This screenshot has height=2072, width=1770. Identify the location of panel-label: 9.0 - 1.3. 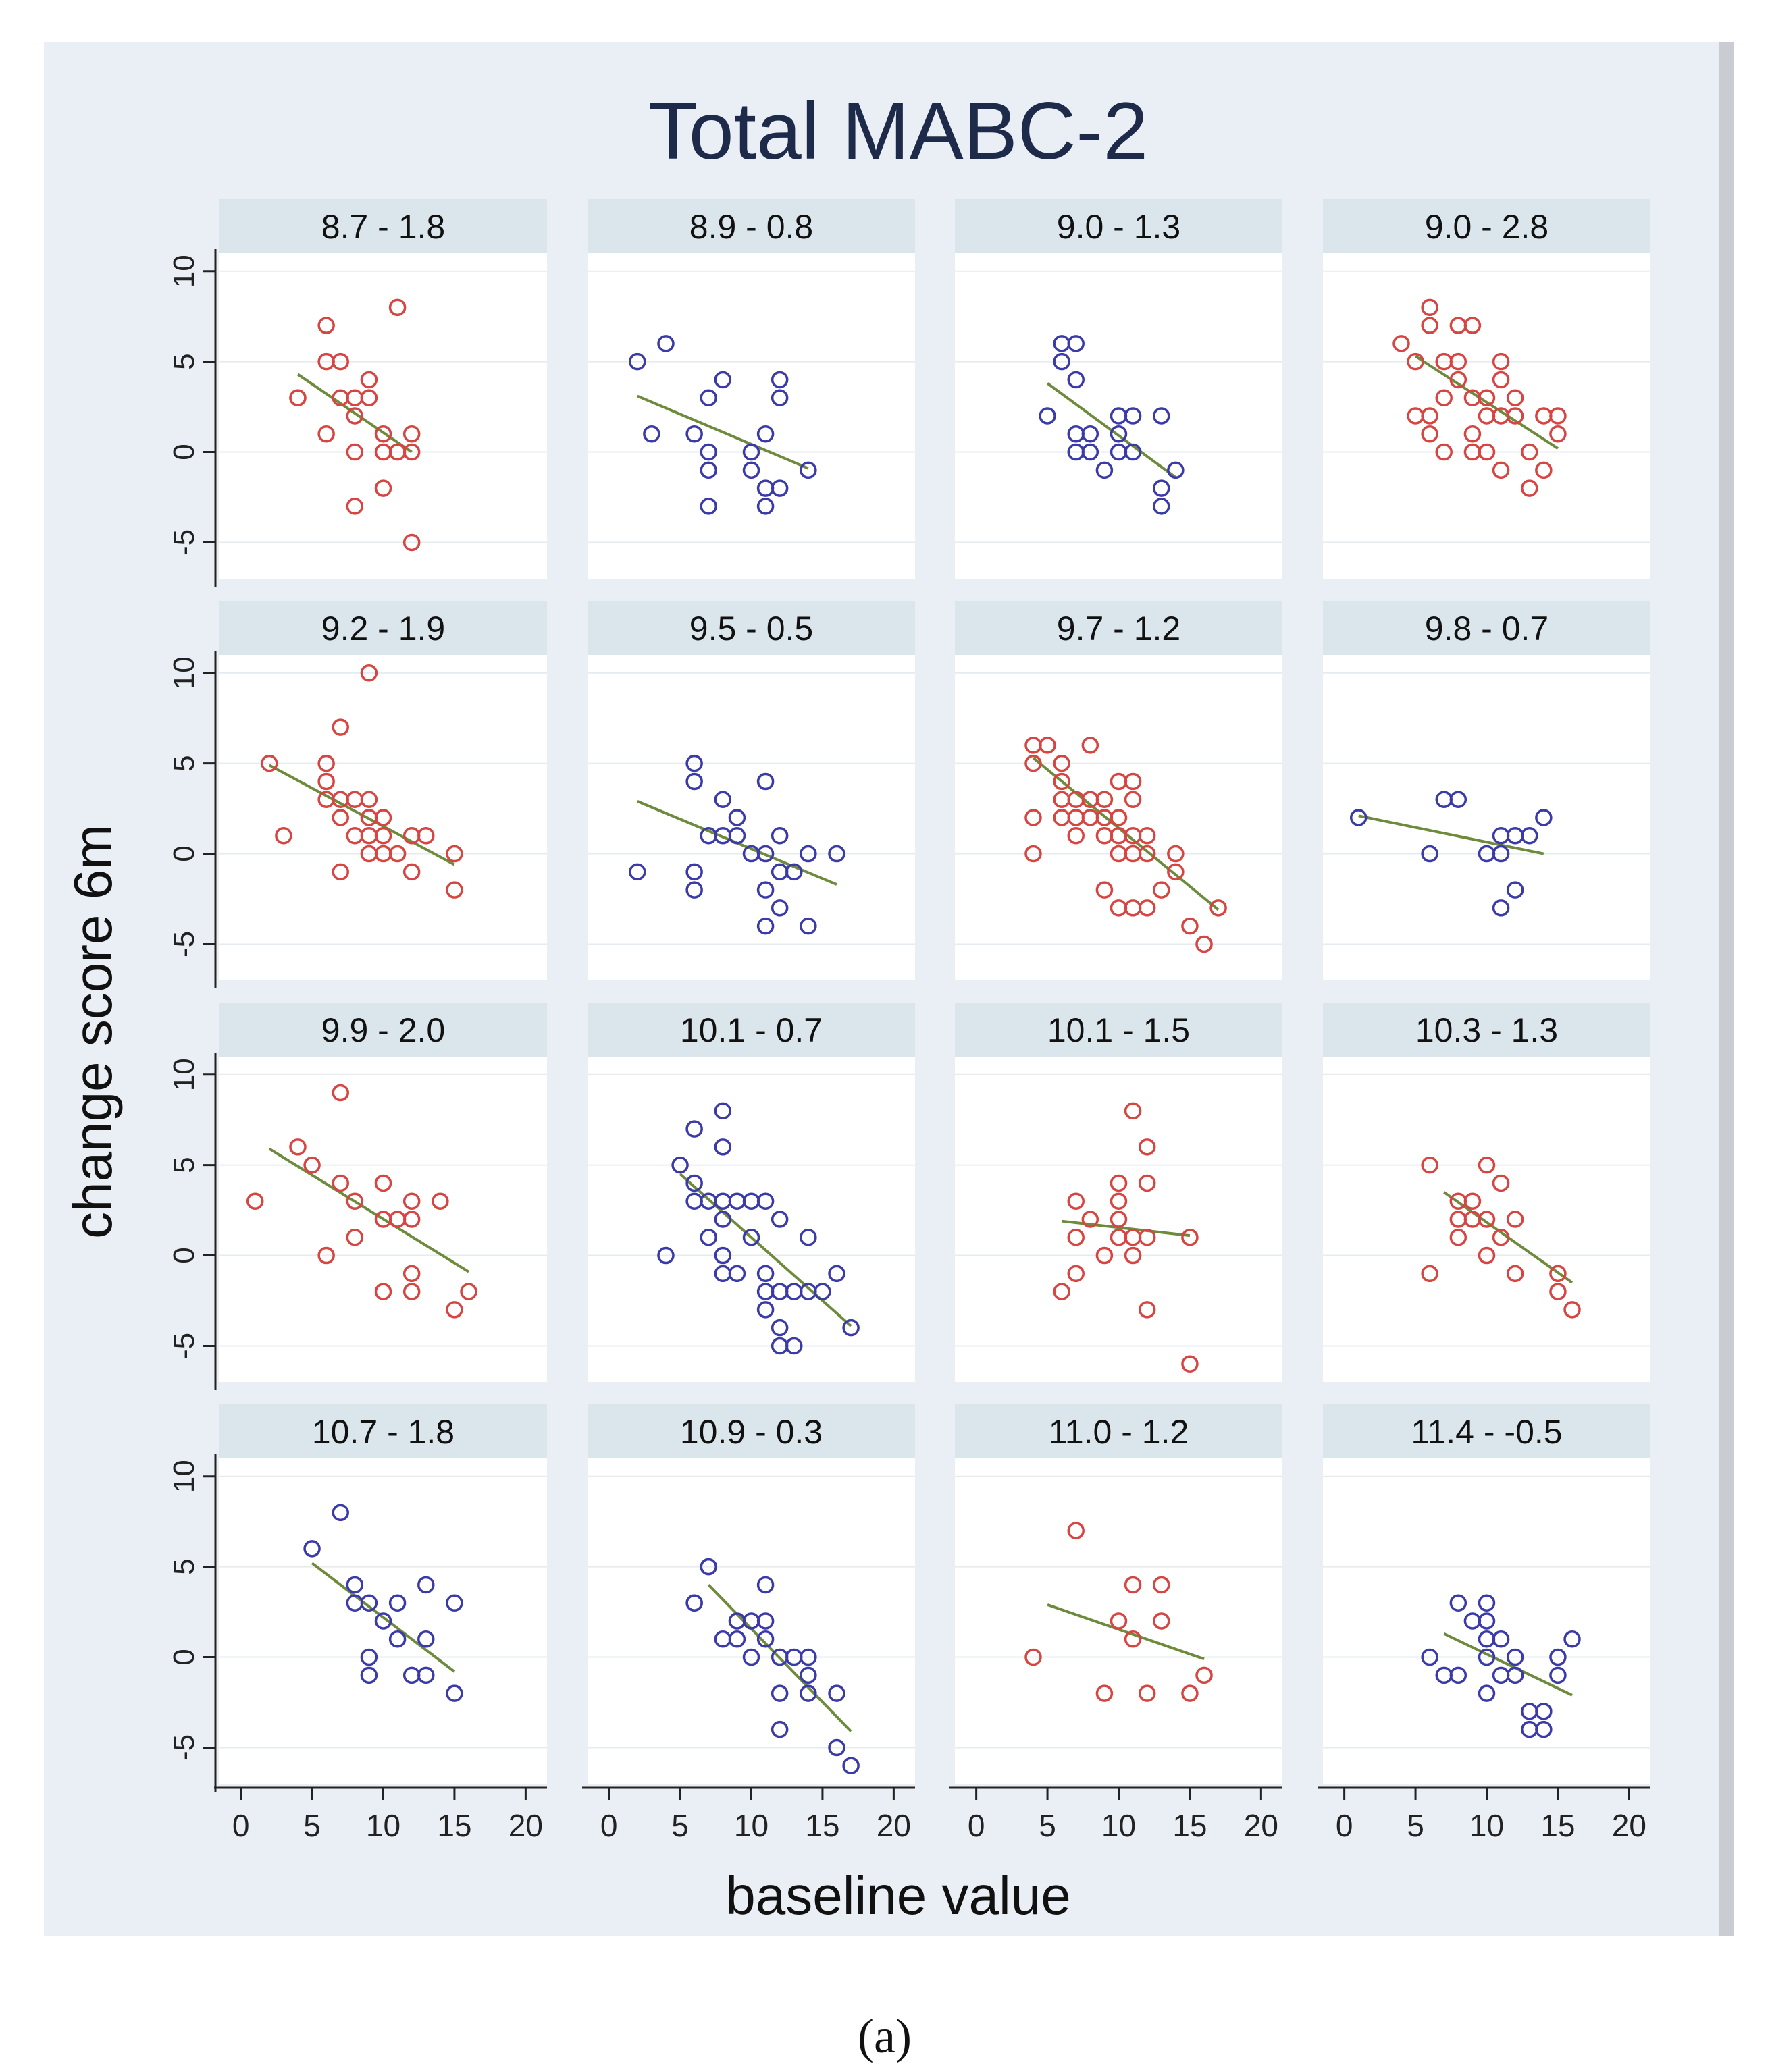
(1118, 227).